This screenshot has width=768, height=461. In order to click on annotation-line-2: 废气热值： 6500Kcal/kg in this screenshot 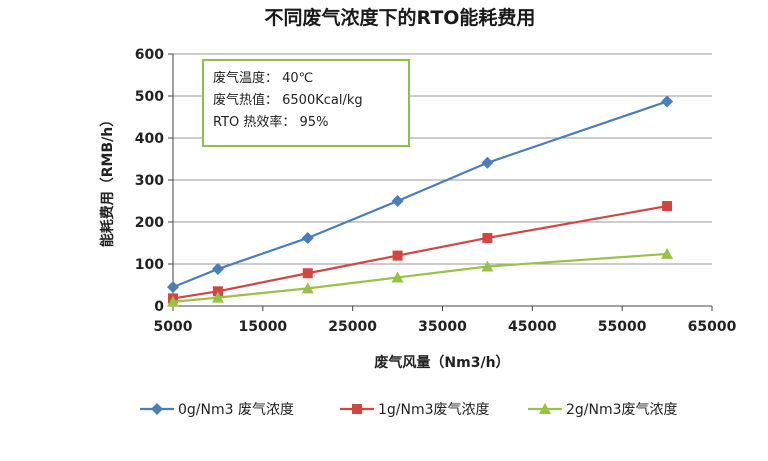, I will do `click(288, 100)`.